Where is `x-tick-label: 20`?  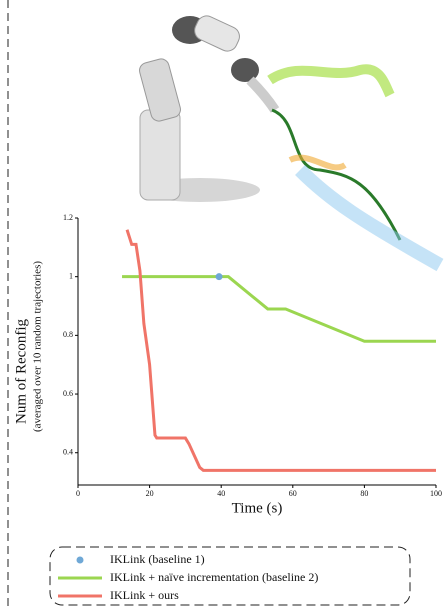
x-tick-label: 20 is located at coordinates (150, 493).